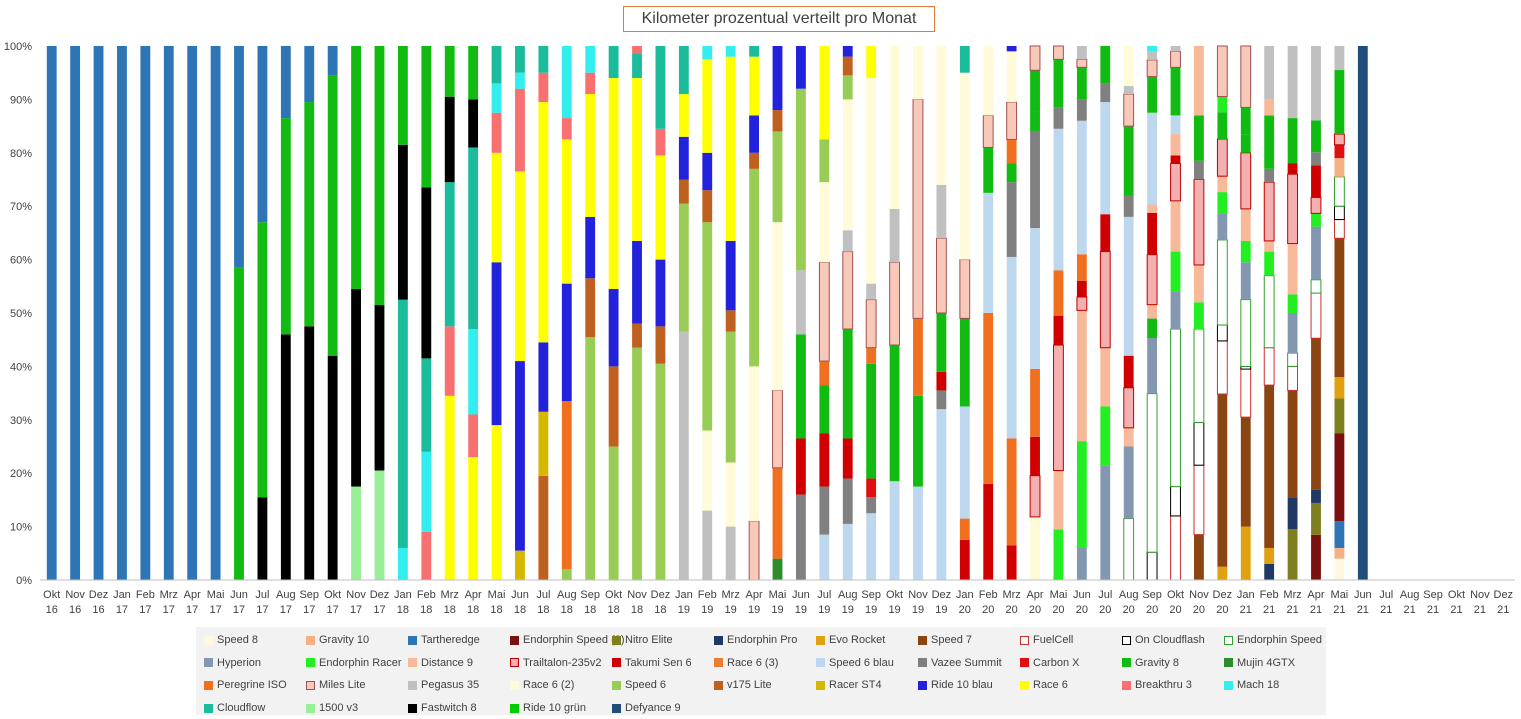 Image resolution: width=1521 pixels, height=719 pixels. I want to click on legend-item: Mach 18, so click(1275, 685).